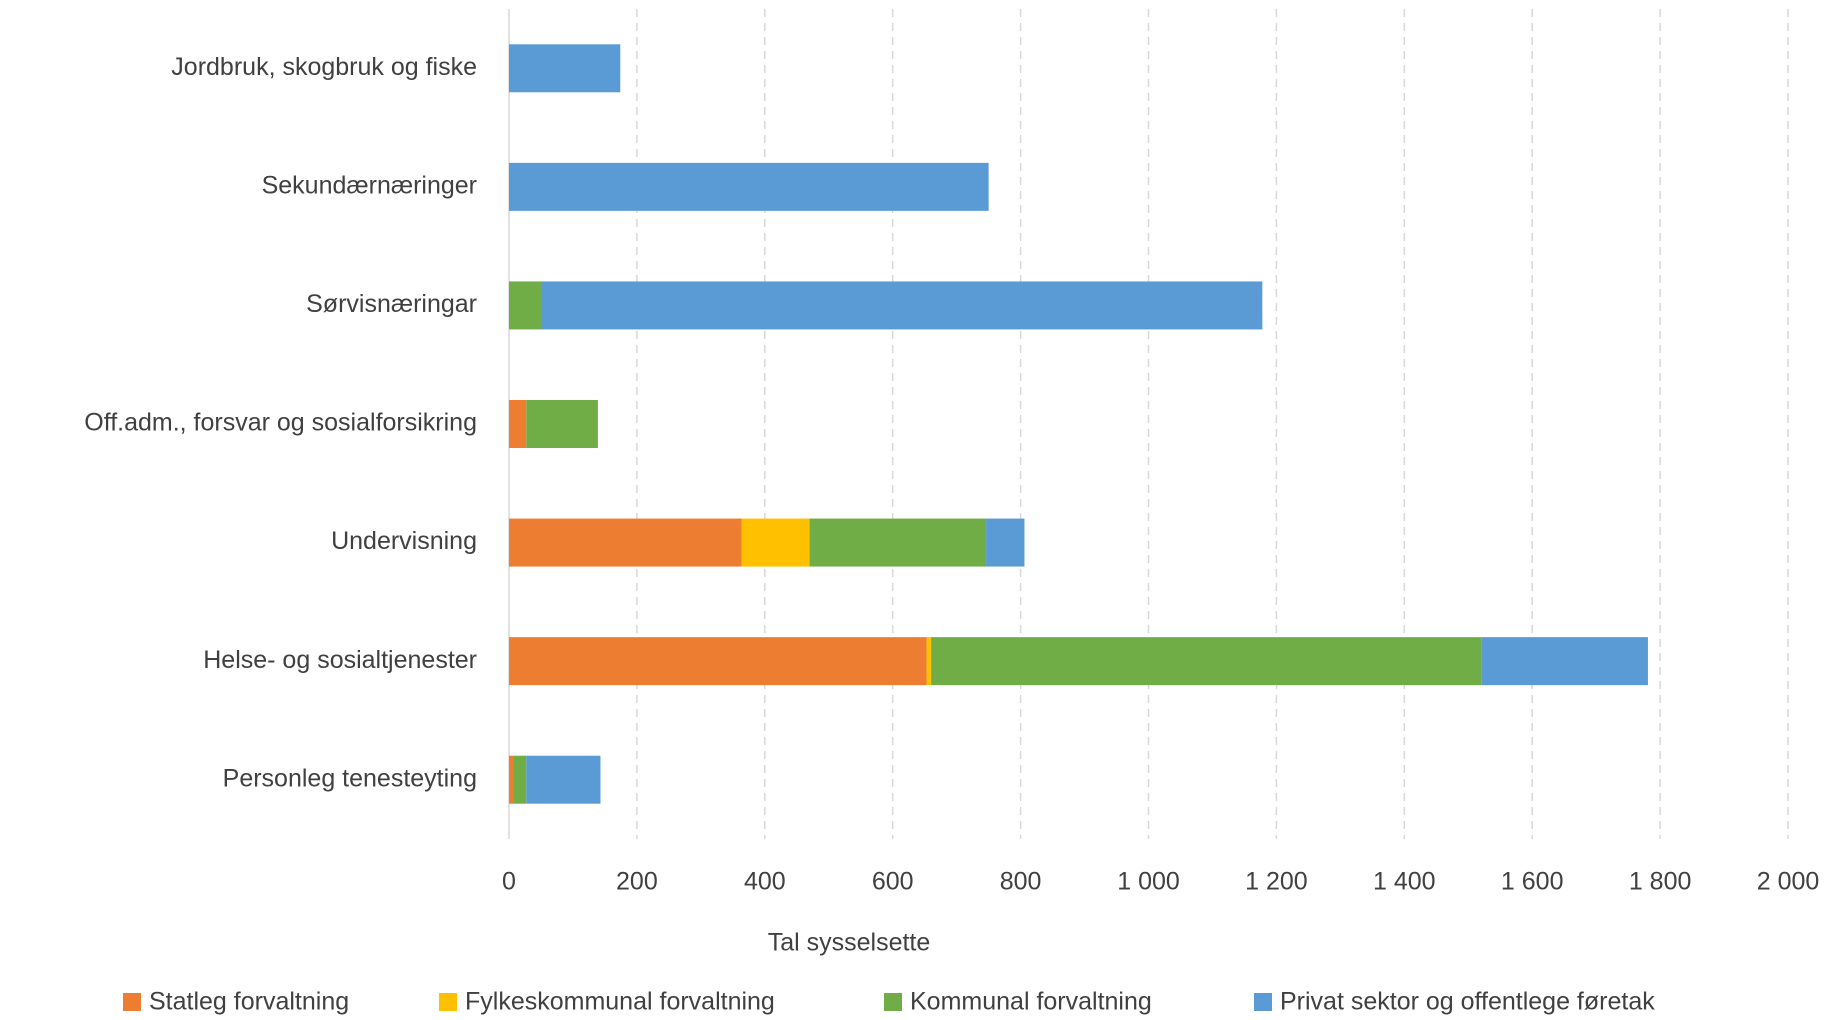  What do you see at coordinates (1467, 1002) in the screenshot?
I see `legend-label: Privat sektor og offentlege føretak` at bounding box center [1467, 1002].